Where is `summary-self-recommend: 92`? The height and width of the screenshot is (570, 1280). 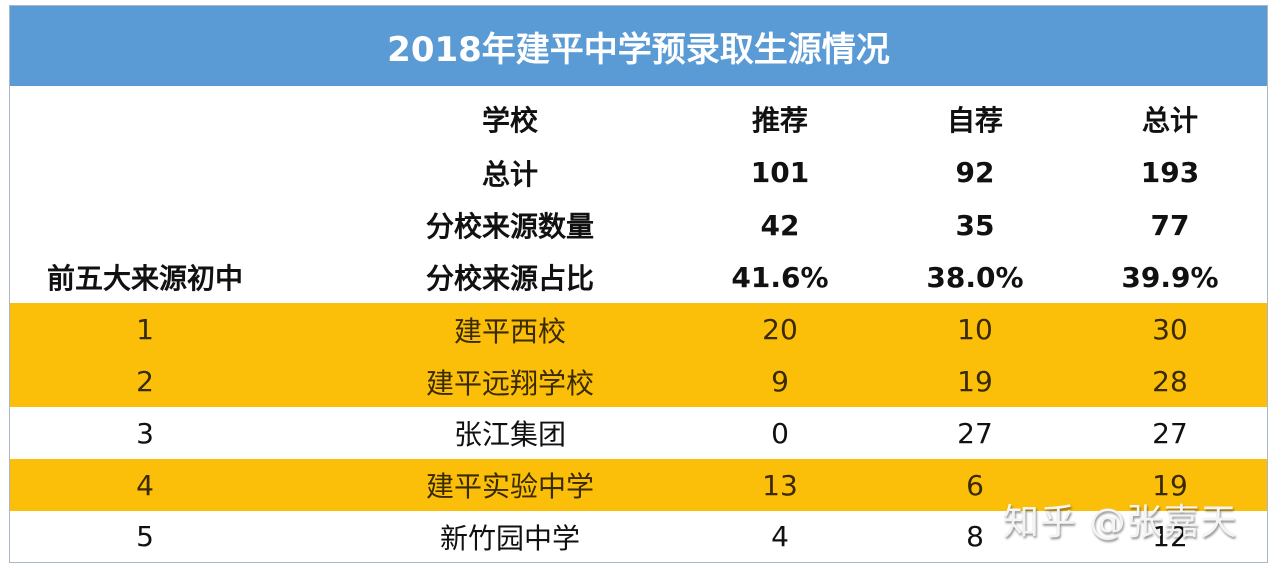 summary-self-recommend: 92 is located at coordinates (975, 172).